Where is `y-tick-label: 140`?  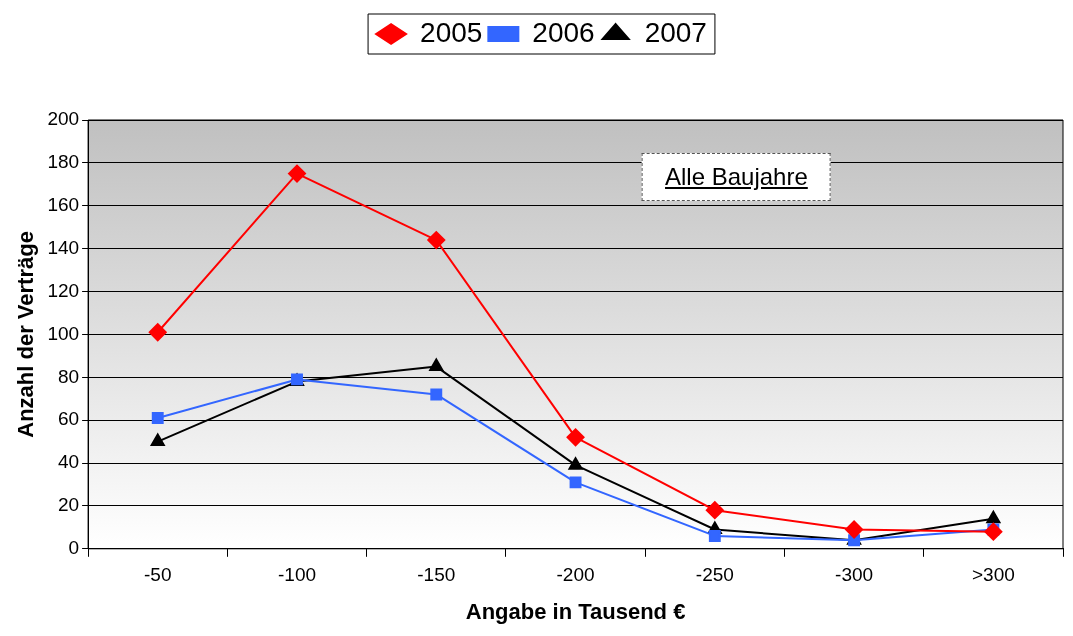
y-tick-label: 140 is located at coordinates (63, 247).